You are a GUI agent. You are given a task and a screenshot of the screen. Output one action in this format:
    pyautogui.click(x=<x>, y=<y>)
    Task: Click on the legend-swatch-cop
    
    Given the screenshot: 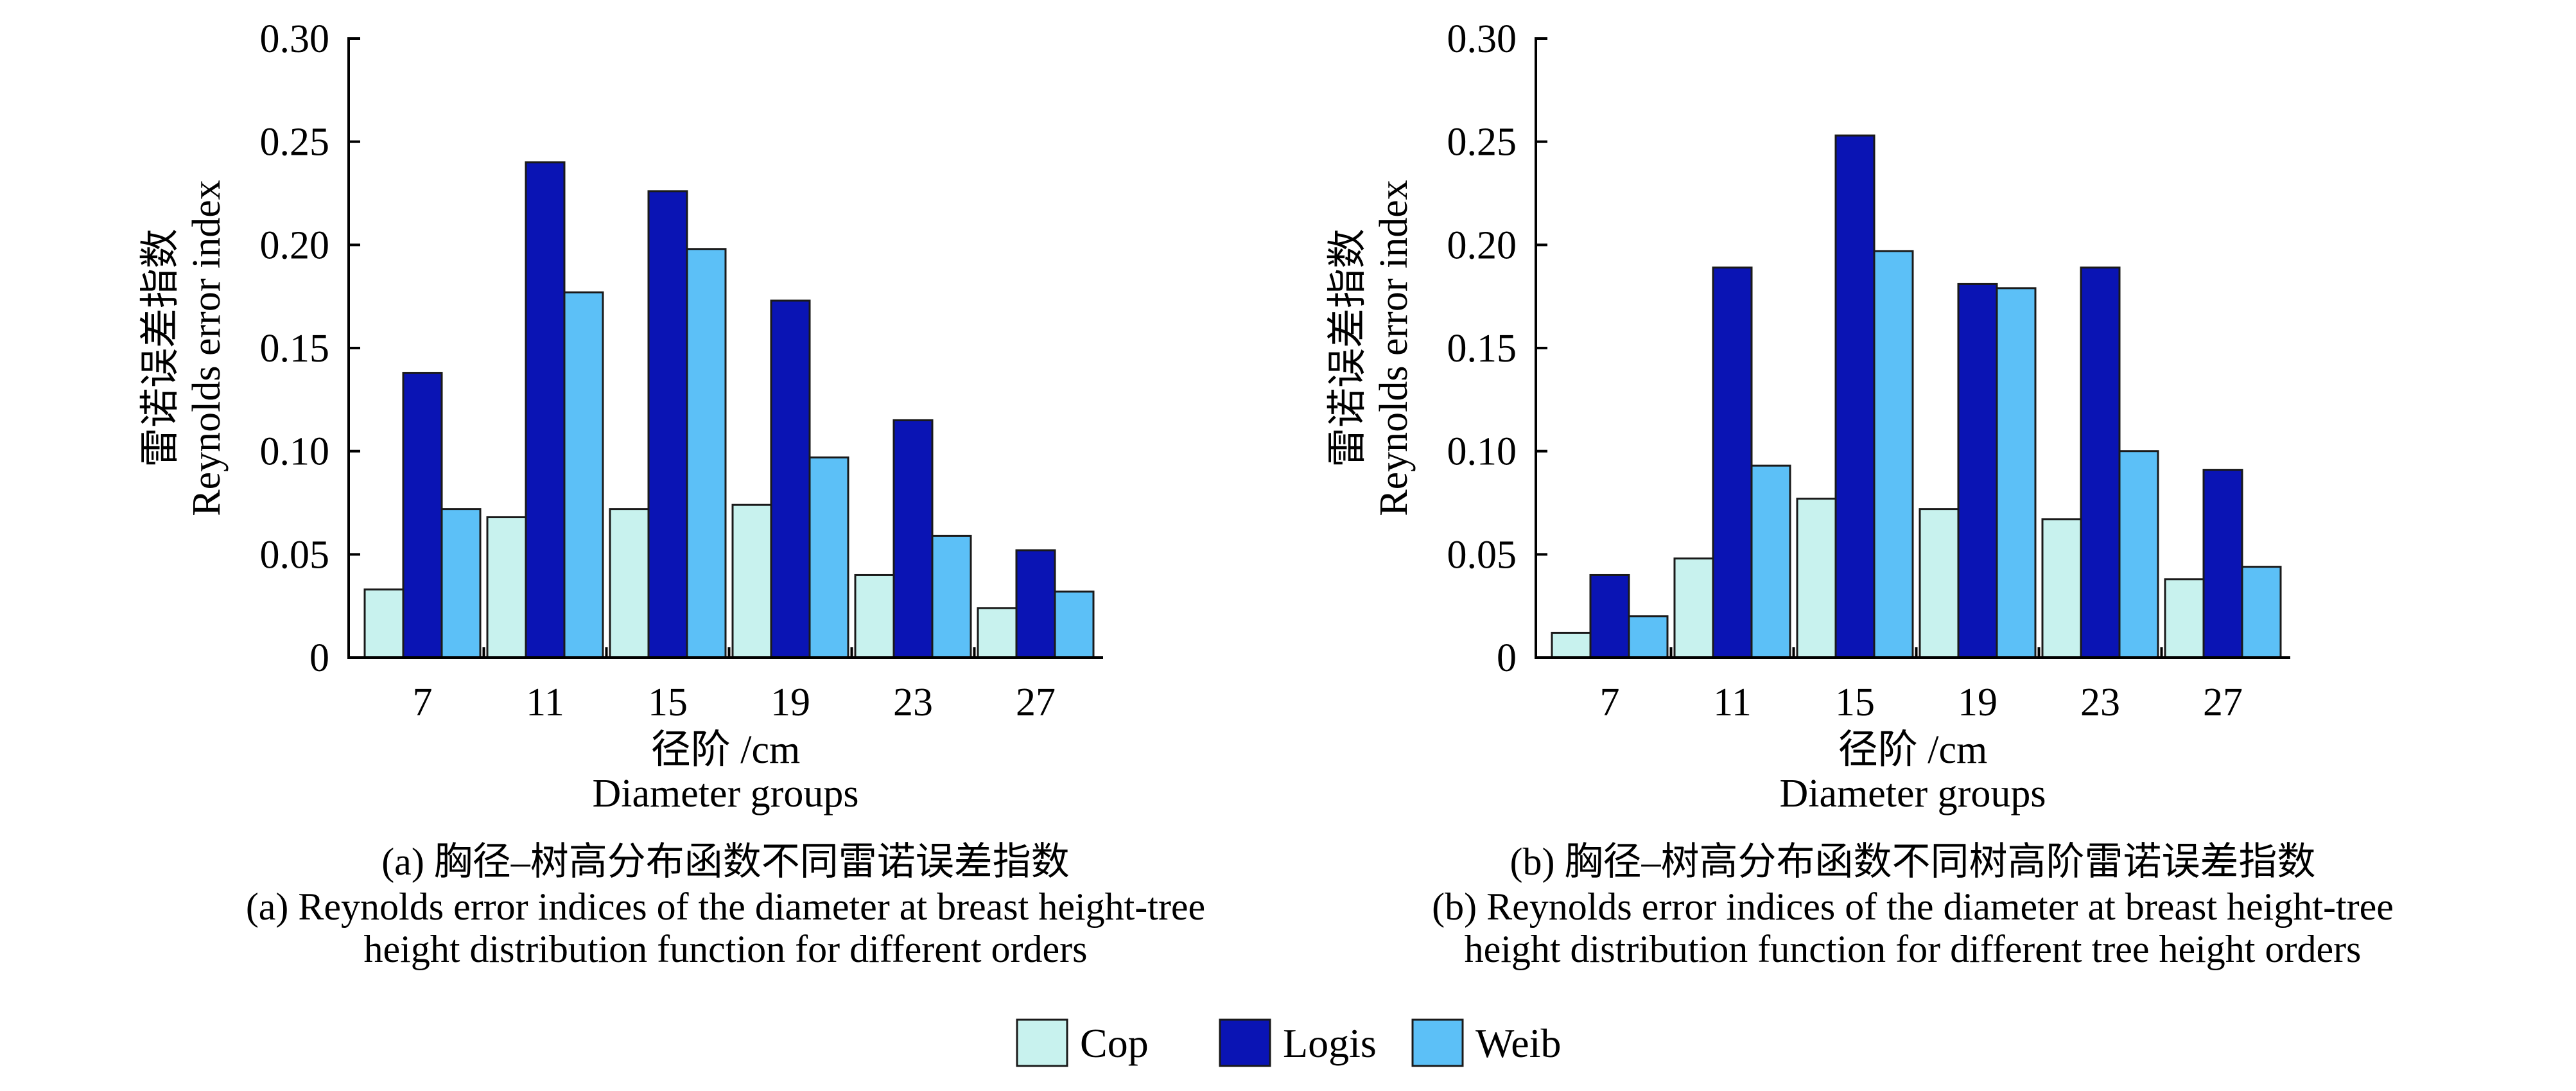 What is the action you would take?
    pyautogui.click(x=1042, y=1042)
    